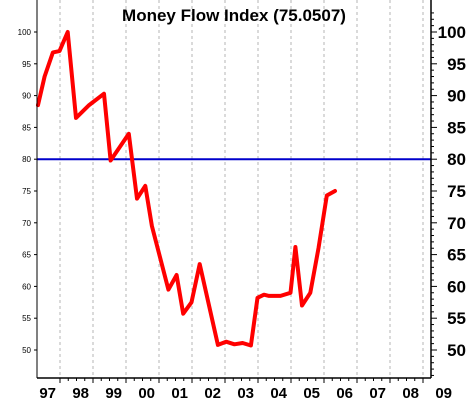 Image resolution: width=468 pixels, height=402 pixels. I want to click on x-tick-label: 06, so click(344, 393).